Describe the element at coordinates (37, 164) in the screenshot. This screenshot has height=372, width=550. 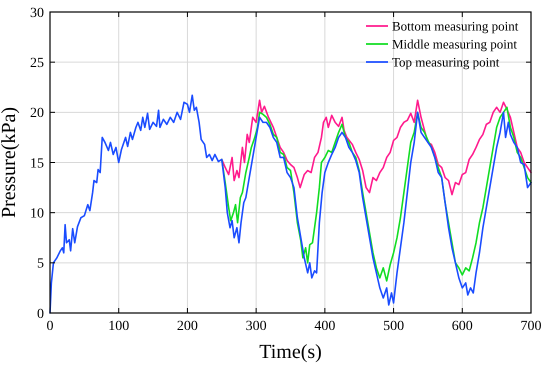
I see `y-tick-label: 15` at that location.